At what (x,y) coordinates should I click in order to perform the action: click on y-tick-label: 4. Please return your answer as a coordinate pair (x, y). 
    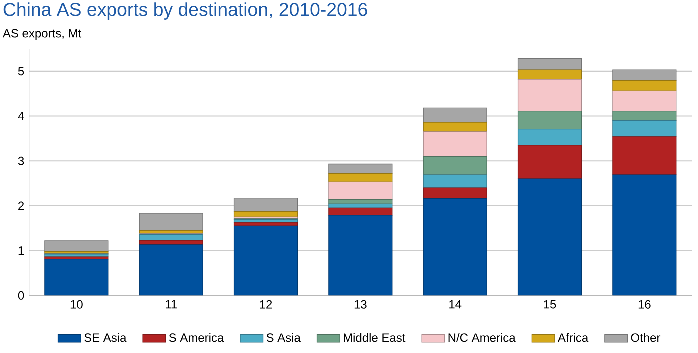
    Looking at the image, I should click on (21, 116).